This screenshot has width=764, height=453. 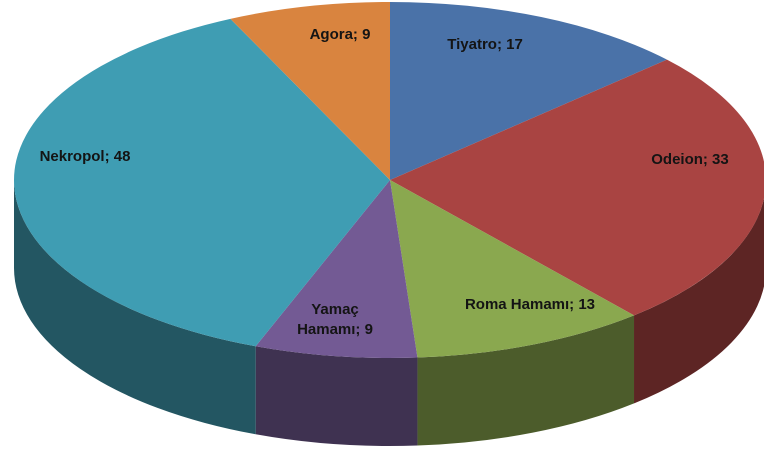 What do you see at coordinates (690, 159) in the screenshot?
I see `data-label: Odeion; 33` at bounding box center [690, 159].